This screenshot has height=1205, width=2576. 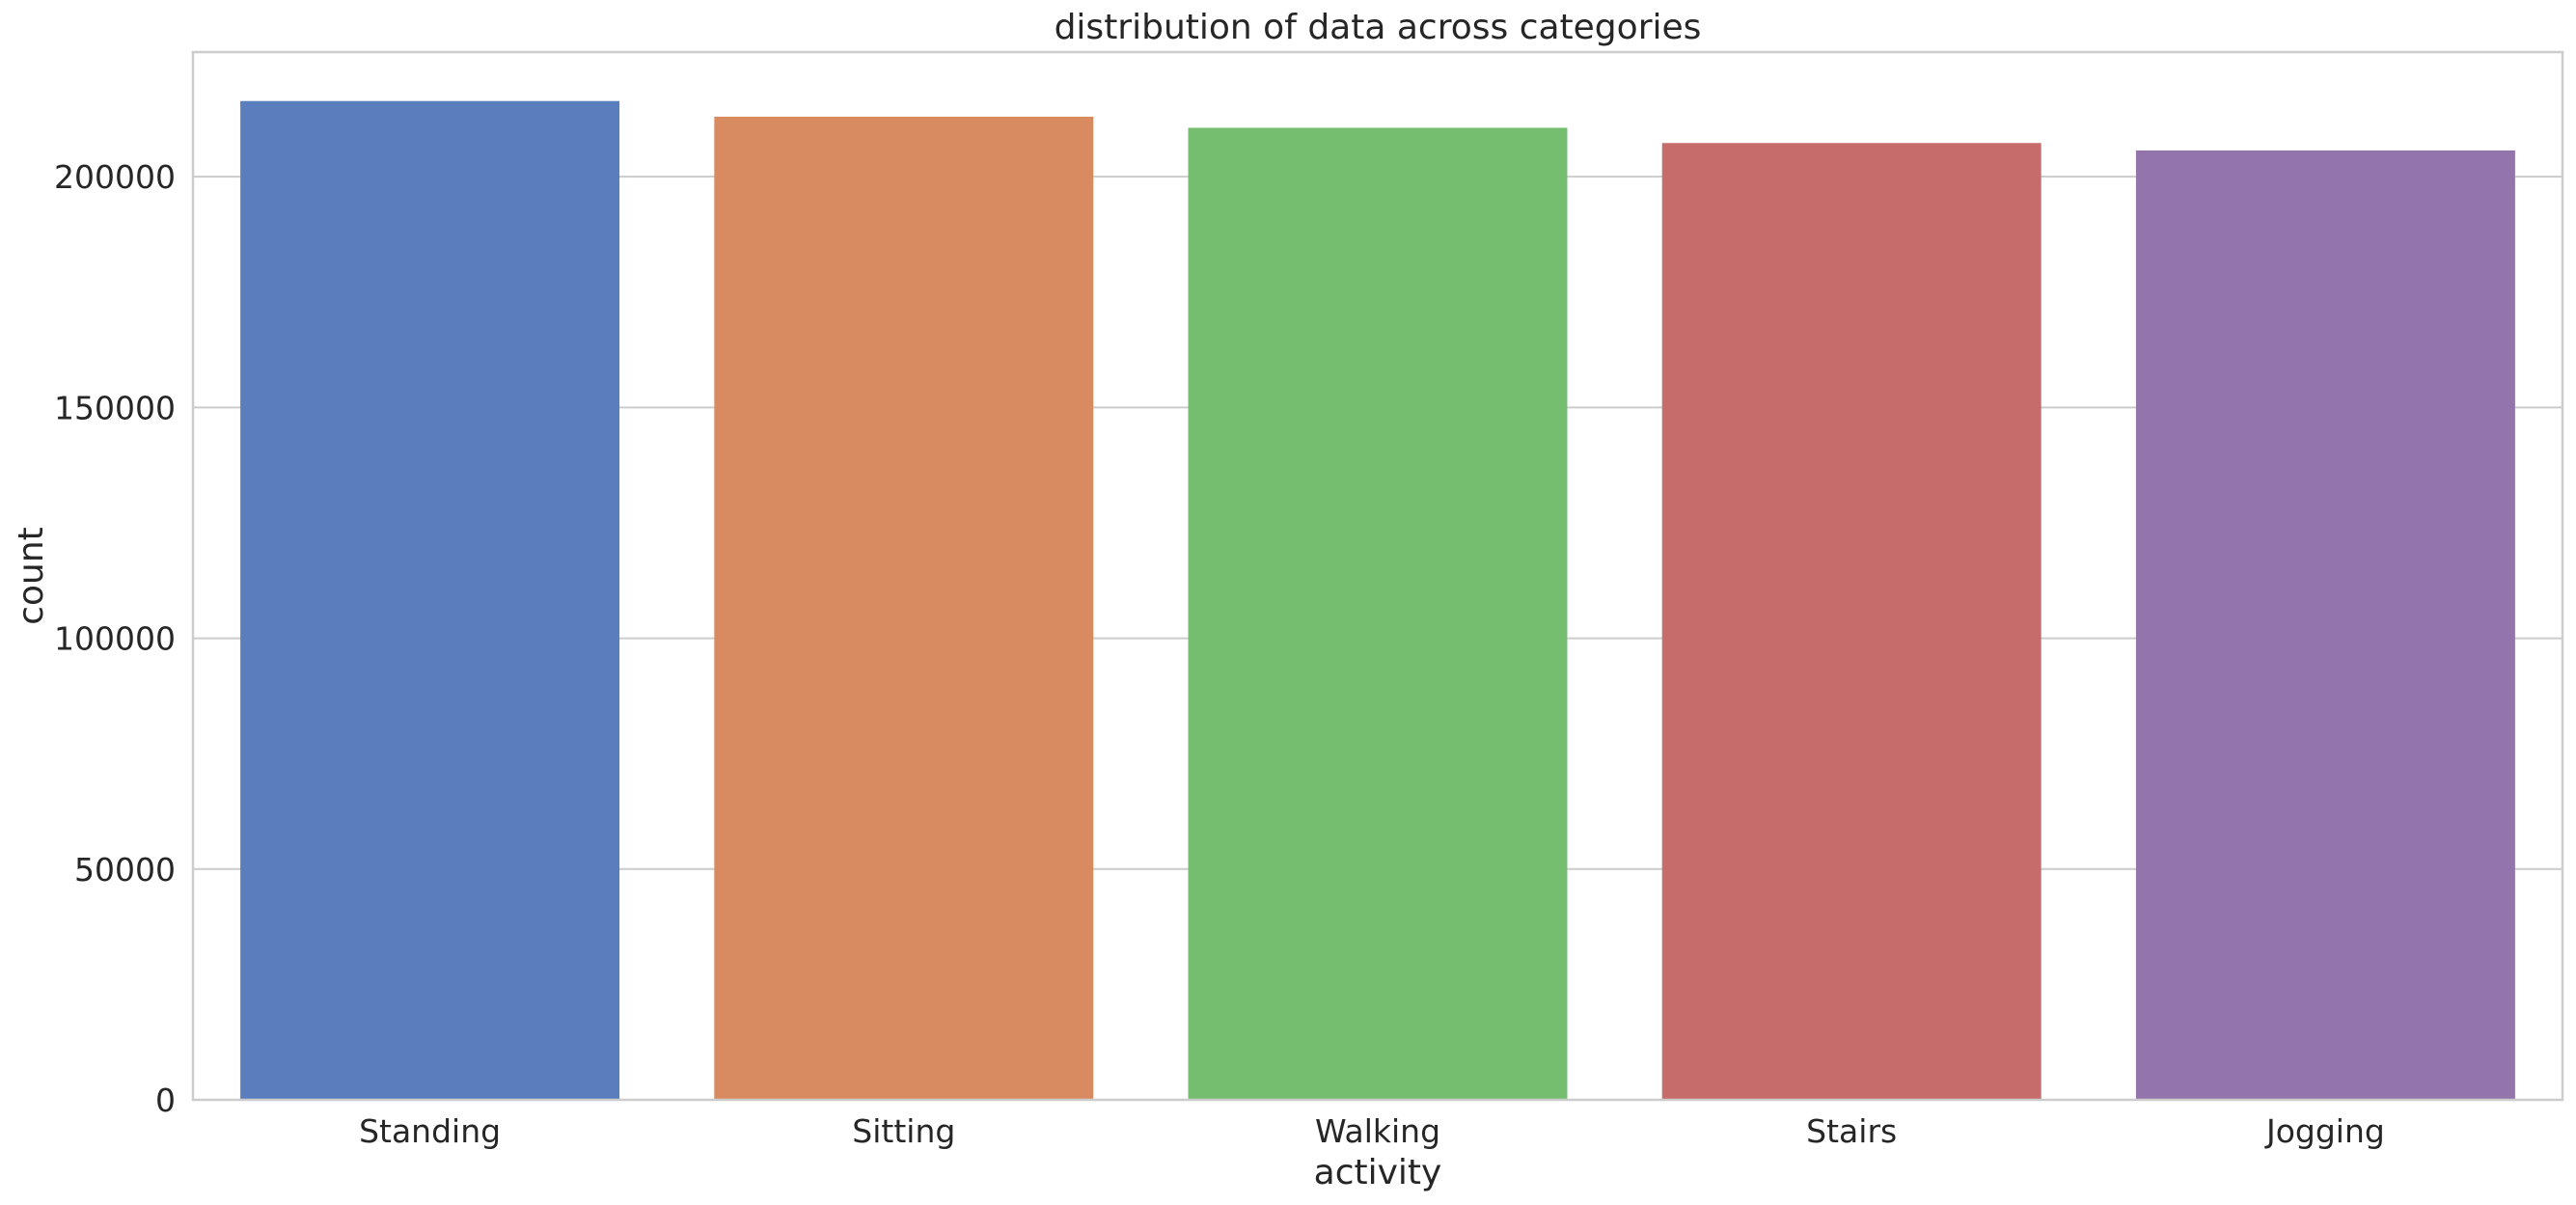 What do you see at coordinates (1378, 1131) in the screenshot?
I see `x-tick-label: Walking` at bounding box center [1378, 1131].